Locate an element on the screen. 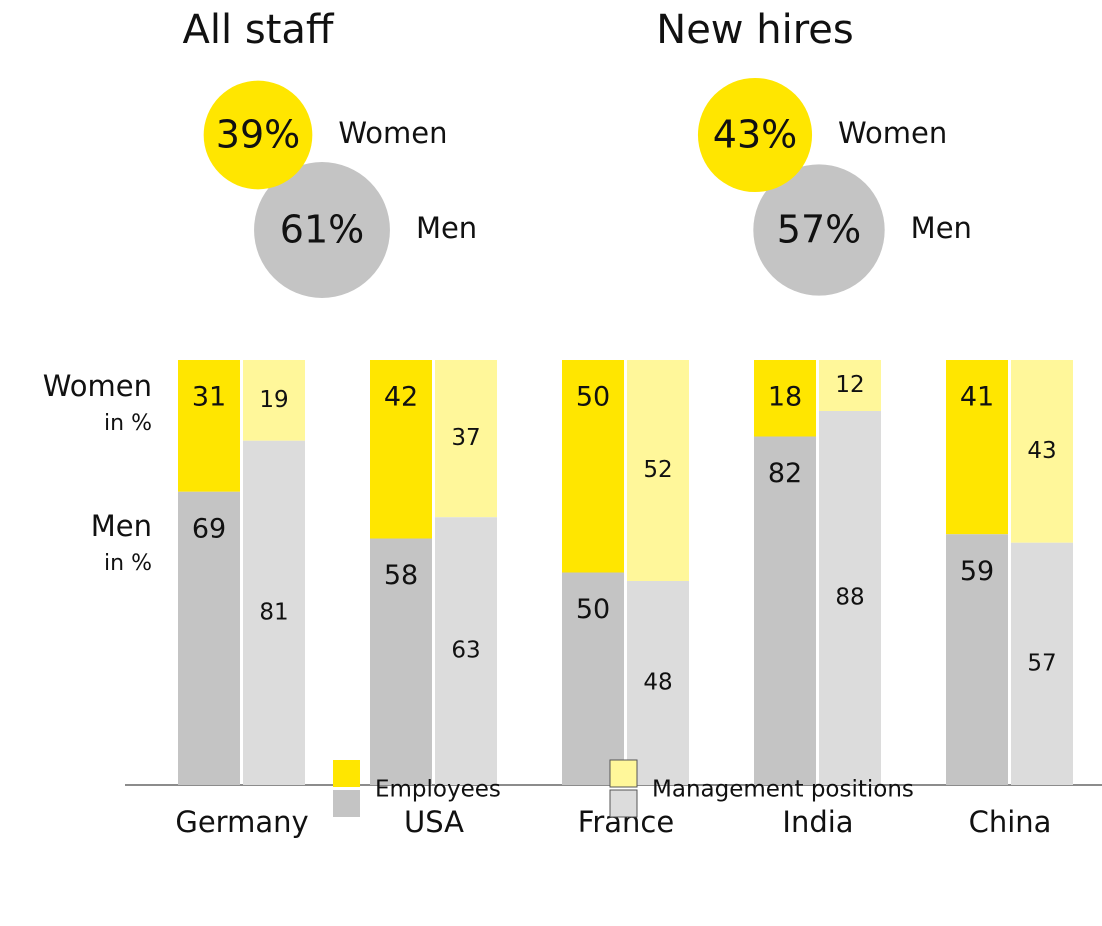 This screenshot has width=1102, height=926. bar-value: 88 is located at coordinates (849, 598).